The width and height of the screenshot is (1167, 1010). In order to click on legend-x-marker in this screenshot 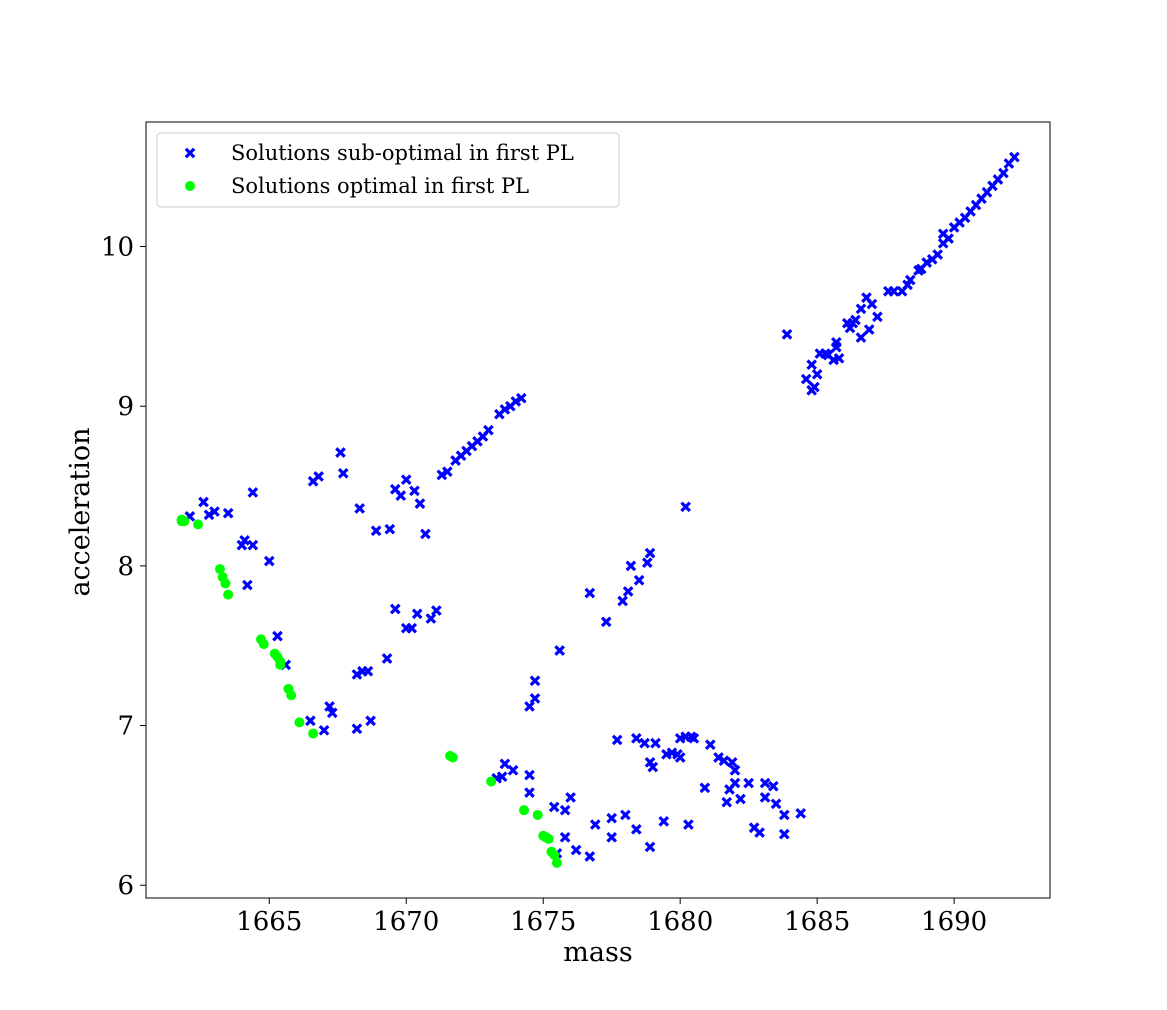, I will do `click(190, 153)`.